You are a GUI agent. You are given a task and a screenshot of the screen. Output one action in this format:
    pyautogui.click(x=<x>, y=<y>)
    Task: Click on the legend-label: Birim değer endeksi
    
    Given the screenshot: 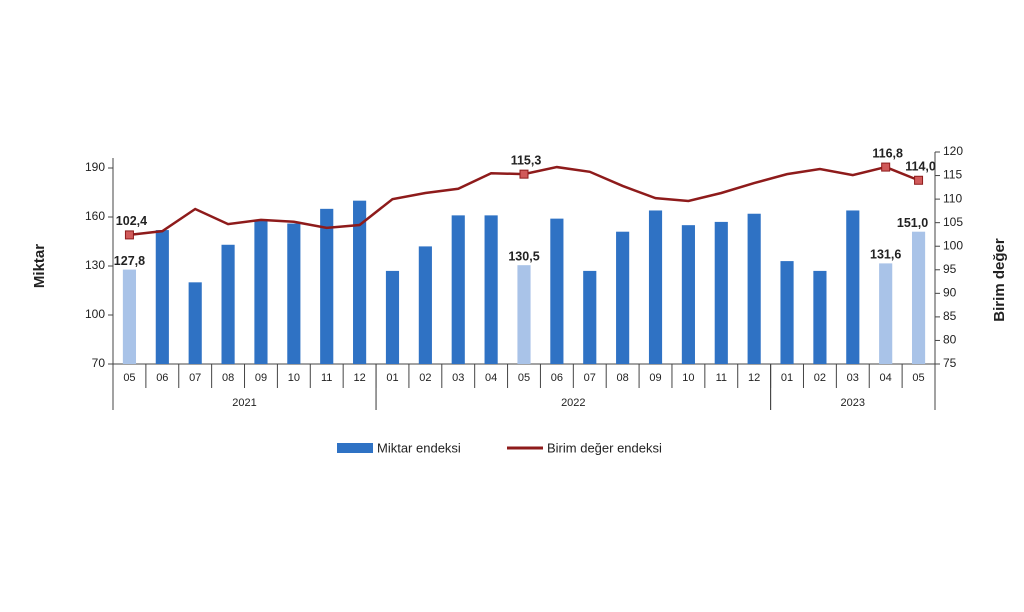 What is the action you would take?
    pyautogui.click(x=604, y=447)
    